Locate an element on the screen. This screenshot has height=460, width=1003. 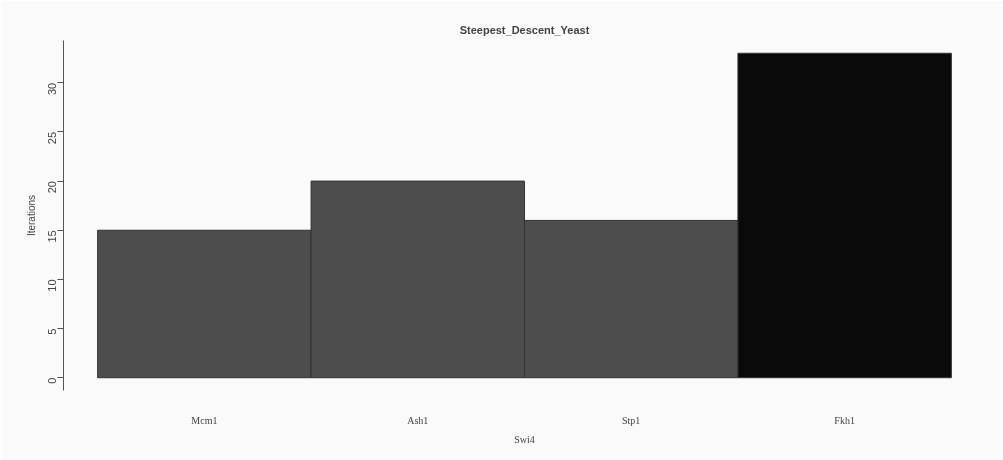
y-tick-label: 20 is located at coordinates (52, 187).